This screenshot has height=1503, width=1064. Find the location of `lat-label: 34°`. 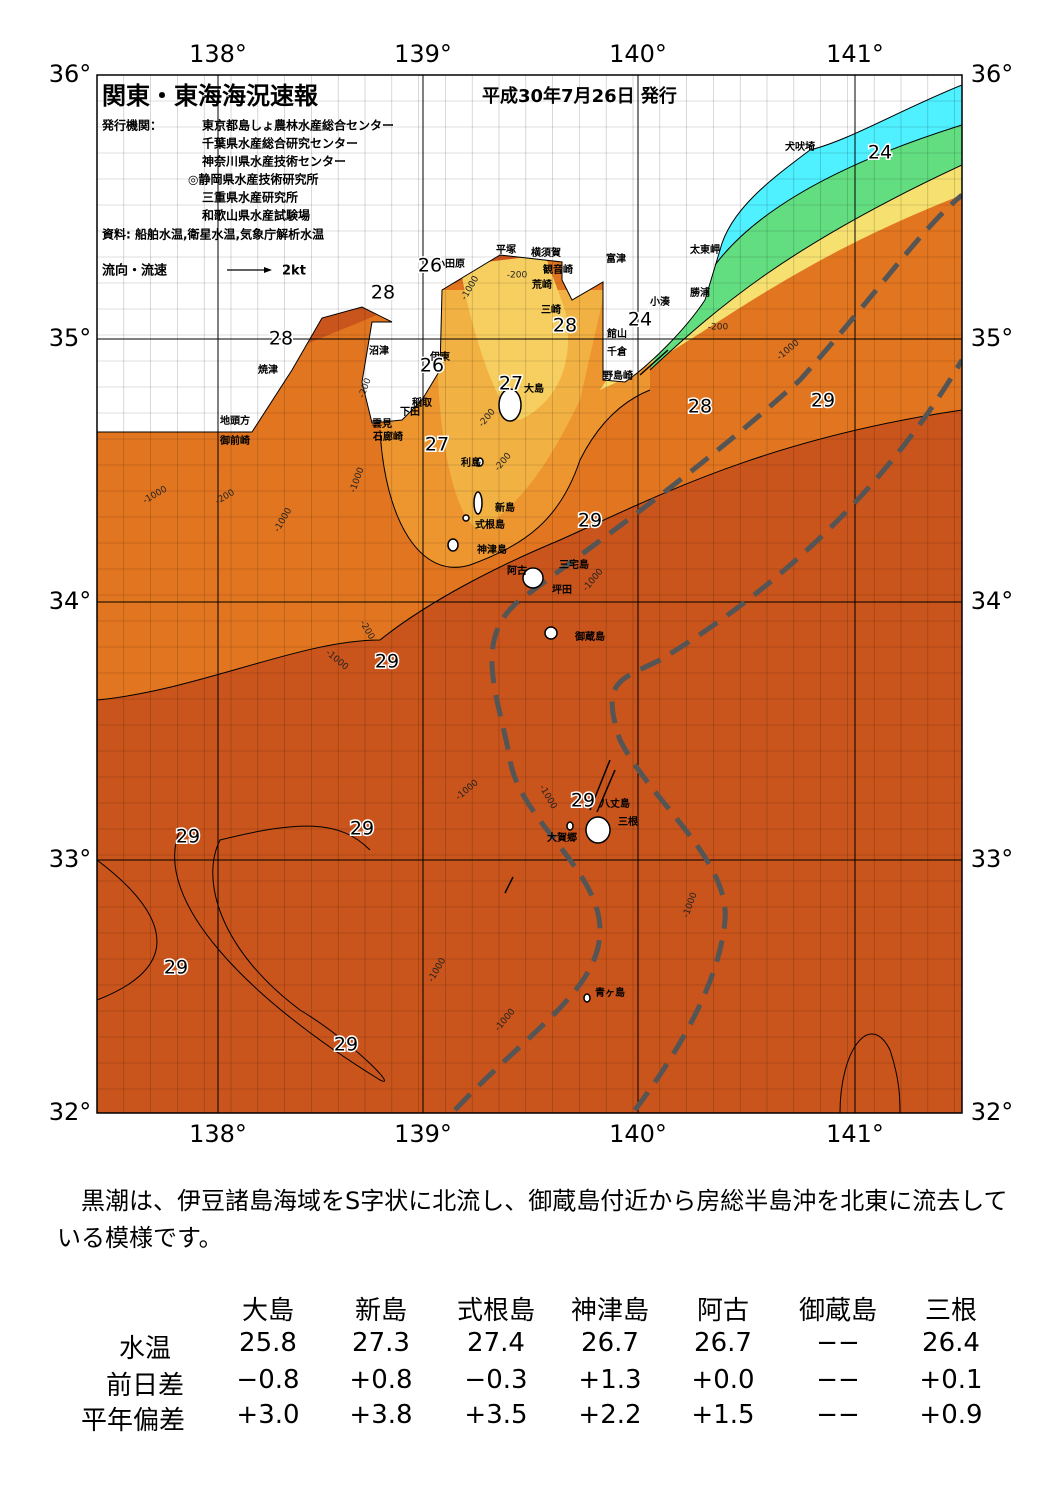

lat-label: 34° is located at coordinates (992, 601).